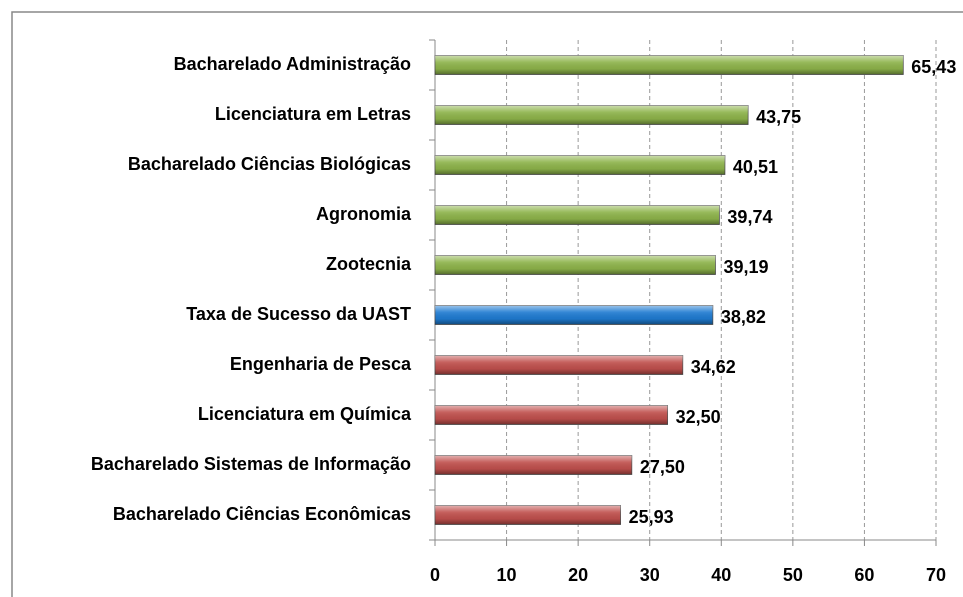  I want to click on x-tick-label: 10, so click(507, 575).